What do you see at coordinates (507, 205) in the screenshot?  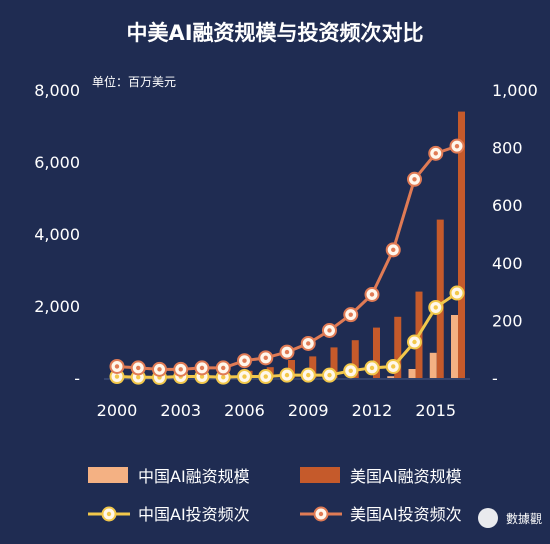 I see `y-right-tick-label: 600` at bounding box center [507, 205].